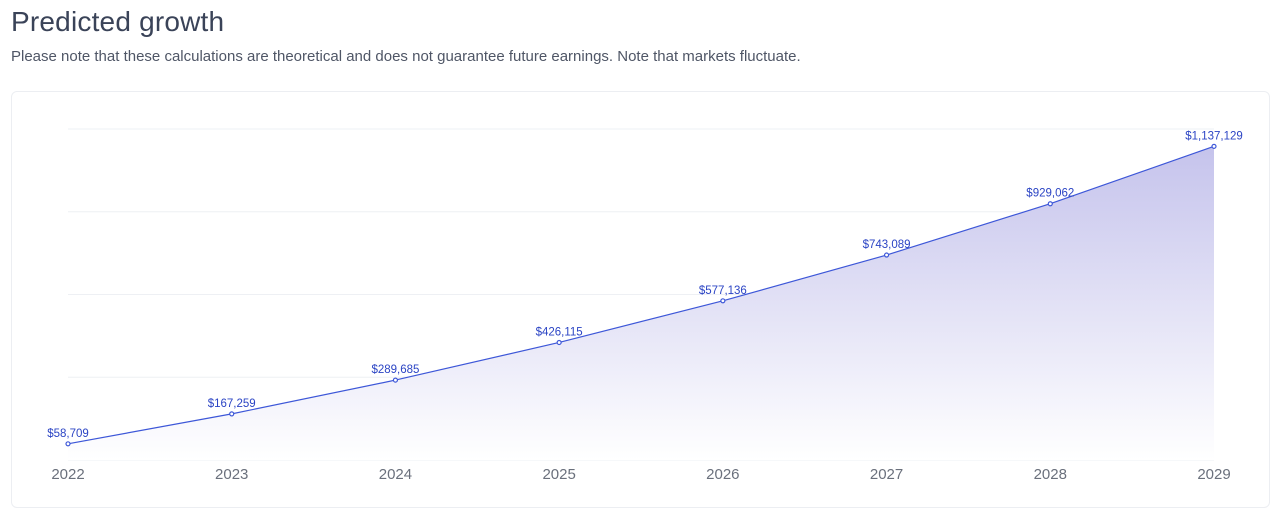 Image resolution: width=1286 pixels, height=522 pixels. I want to click on data-point-2026, so click(723, 301).